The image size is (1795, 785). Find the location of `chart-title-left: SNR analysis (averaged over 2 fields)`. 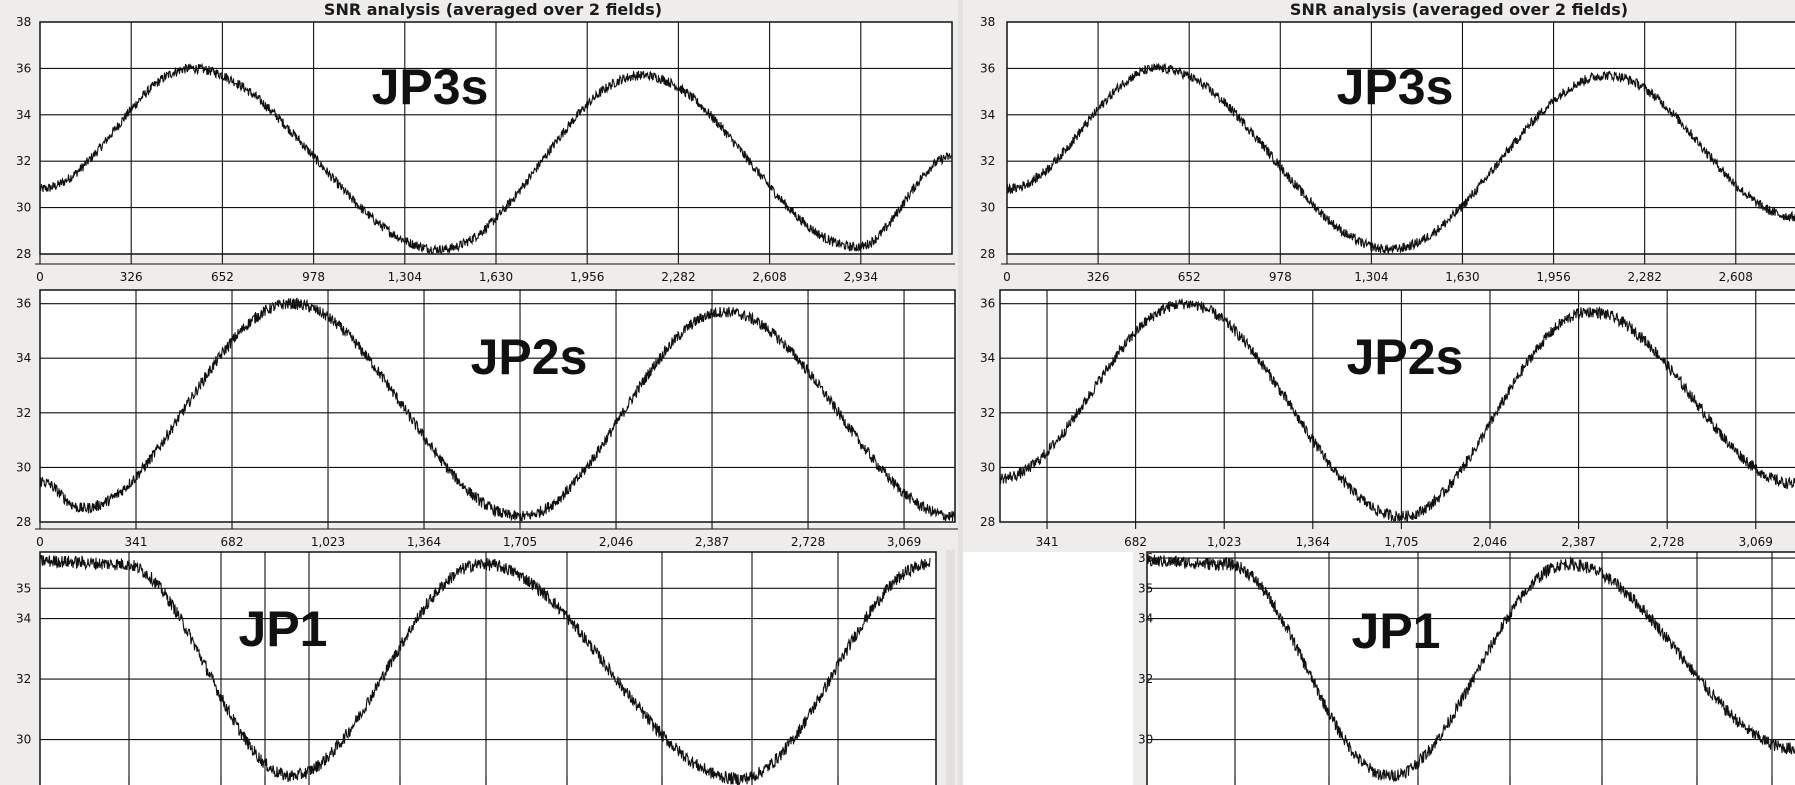

chart-title-left: SNR analysis (averaged over 2 fields) is located at coordinates (493, 9).